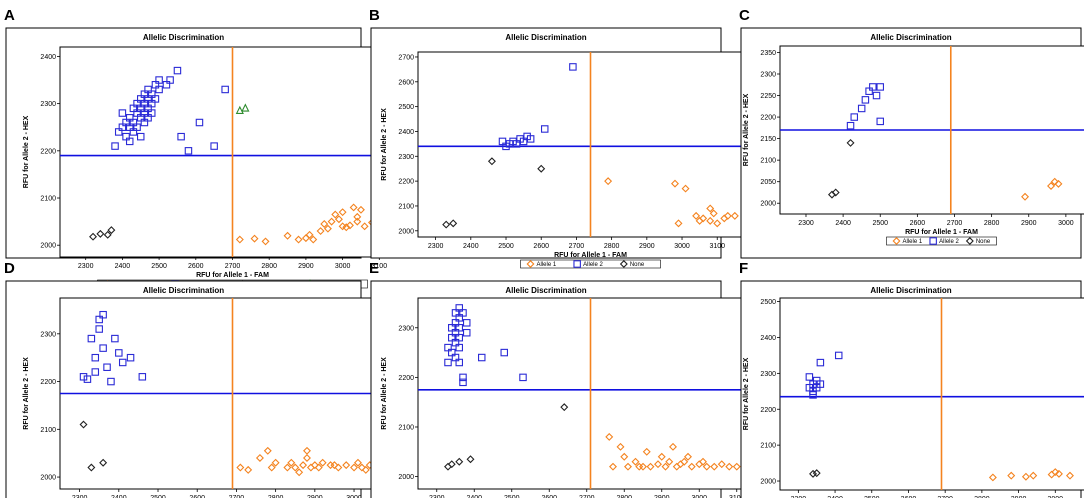  Describe the element at coordinates (768, 75) in the screenshot. I see `y-tick-label: 2300` at that location.